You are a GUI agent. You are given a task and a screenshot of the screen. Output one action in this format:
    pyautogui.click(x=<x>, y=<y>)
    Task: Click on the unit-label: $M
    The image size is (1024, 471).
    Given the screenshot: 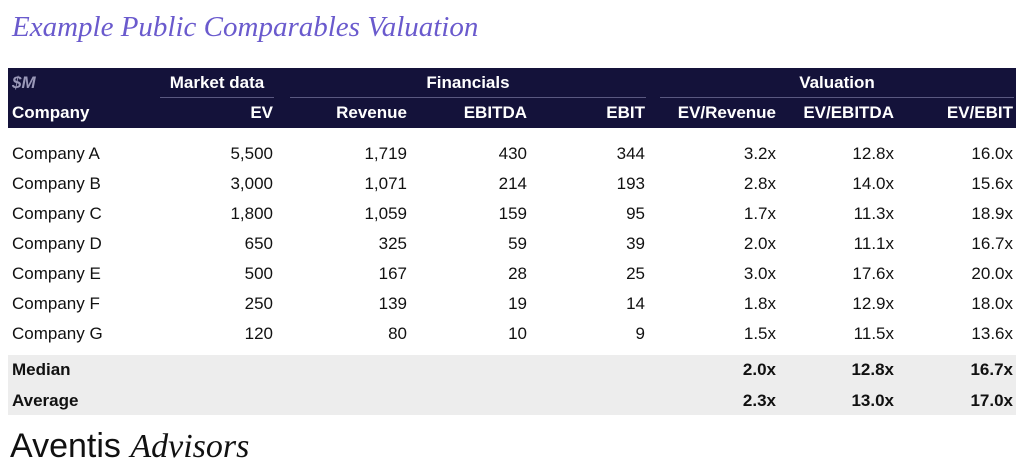 What is the action you would take?
    pyautogui.click(x=24, y=82)
    